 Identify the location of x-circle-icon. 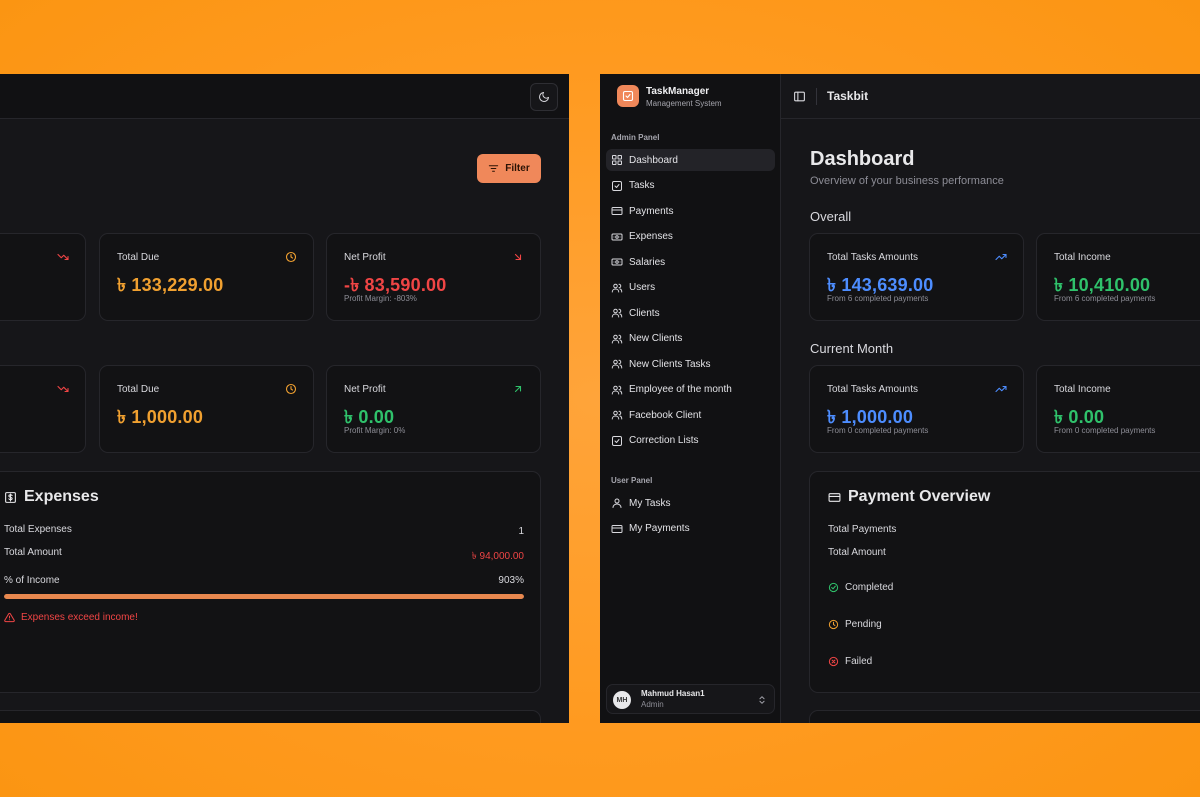
(833, 661).